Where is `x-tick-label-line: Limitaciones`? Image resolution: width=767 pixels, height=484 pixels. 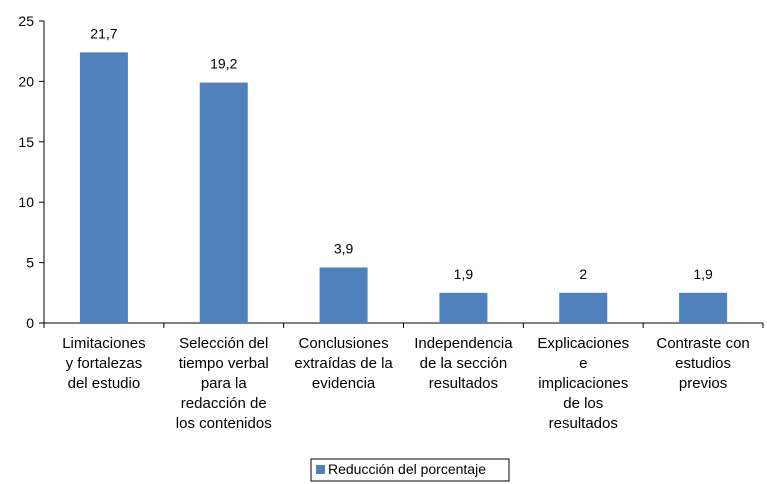 x-tick-label-line: Limitaciones is located at coordinates (103, 343).